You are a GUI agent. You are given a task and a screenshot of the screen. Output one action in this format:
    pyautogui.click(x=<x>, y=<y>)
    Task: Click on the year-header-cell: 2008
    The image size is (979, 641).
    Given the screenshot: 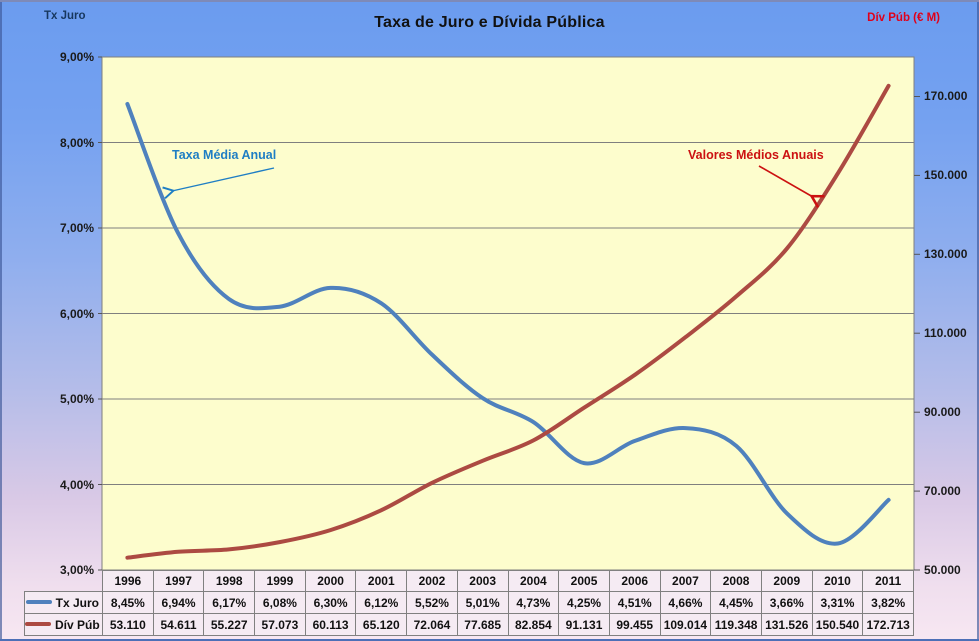 What is the action you would take?
    pyautogui.click(x=736, y=581)
    